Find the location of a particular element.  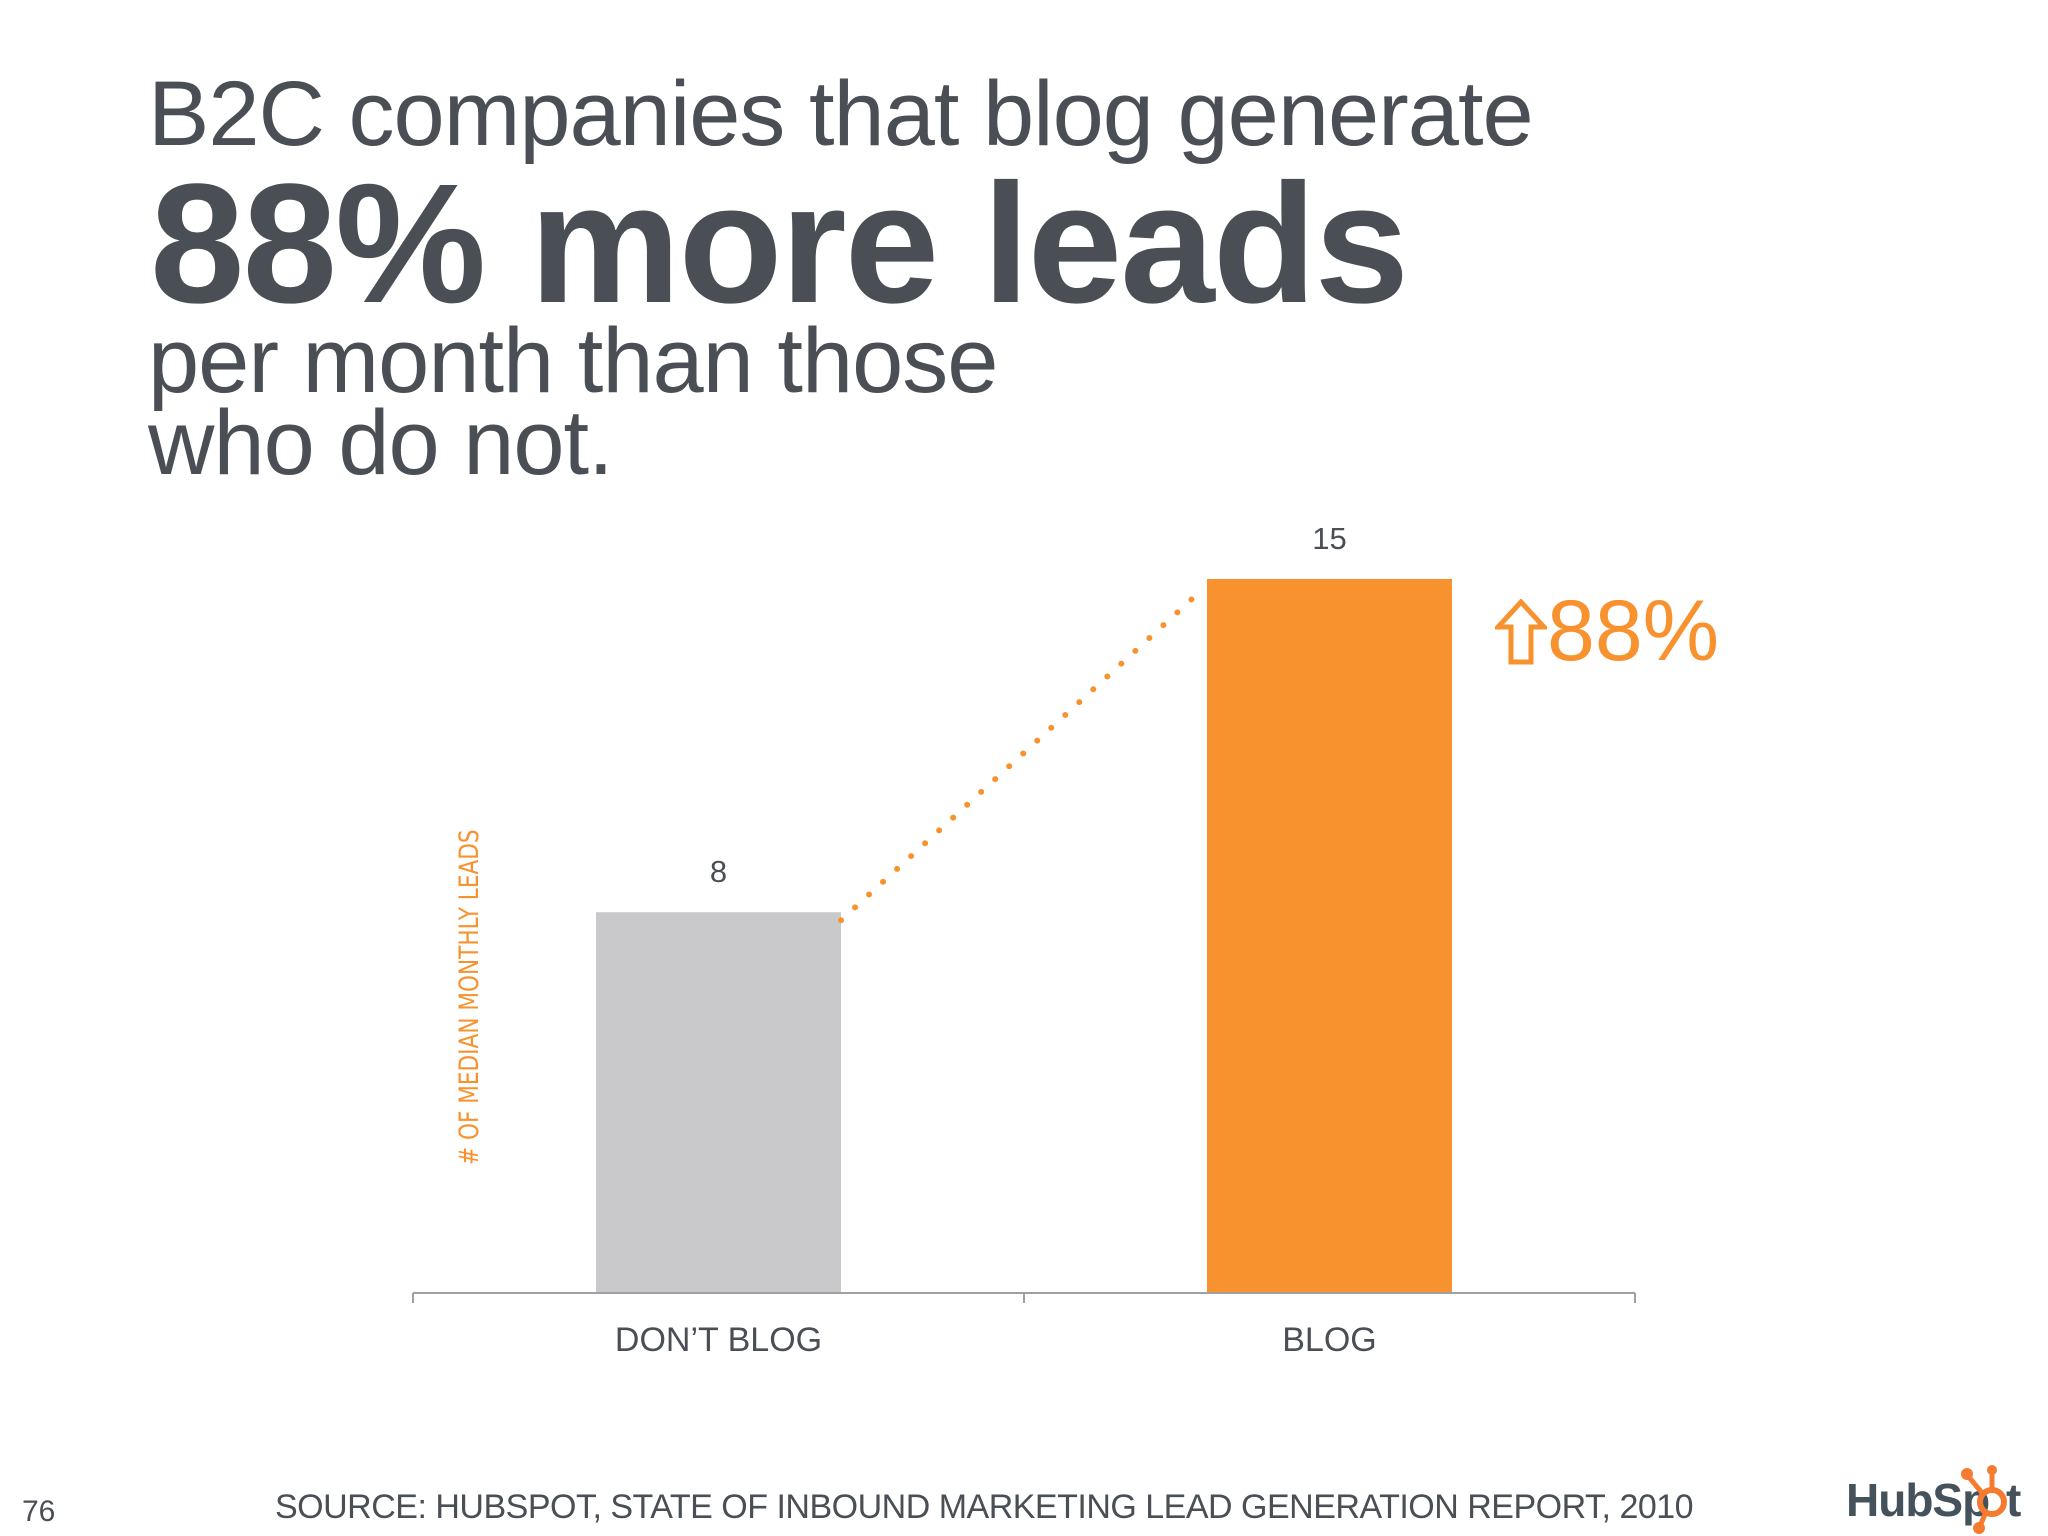

increase-value: 88% is located at coordinates (1633, 631).